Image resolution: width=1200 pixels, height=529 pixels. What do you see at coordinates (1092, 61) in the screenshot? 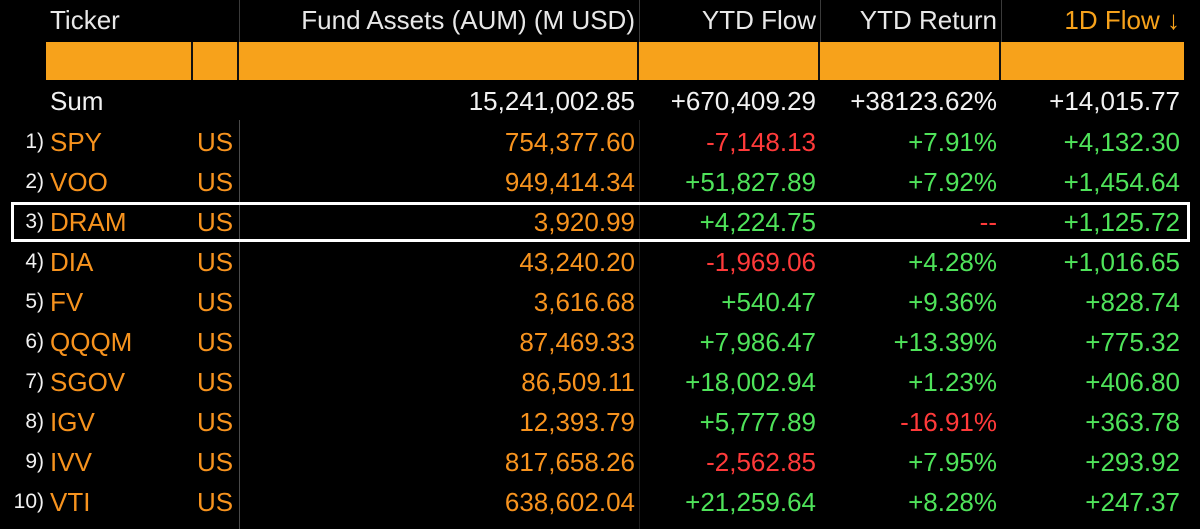
I see `filter-input-1d-flow` at bounding box center [1092, 61].